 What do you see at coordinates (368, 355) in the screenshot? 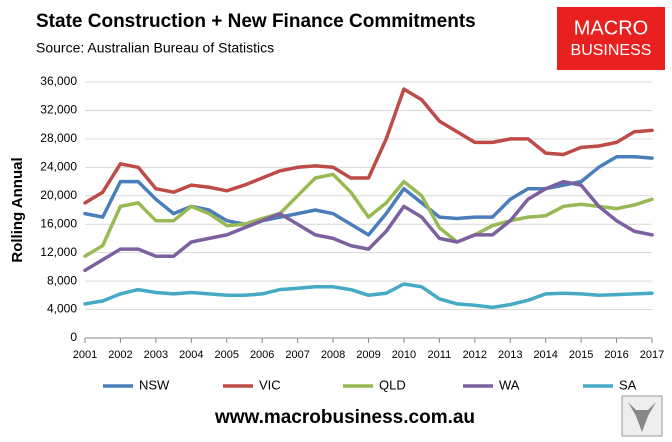
I see `x-tick-label: 2009` at bounding box center [368, 355].